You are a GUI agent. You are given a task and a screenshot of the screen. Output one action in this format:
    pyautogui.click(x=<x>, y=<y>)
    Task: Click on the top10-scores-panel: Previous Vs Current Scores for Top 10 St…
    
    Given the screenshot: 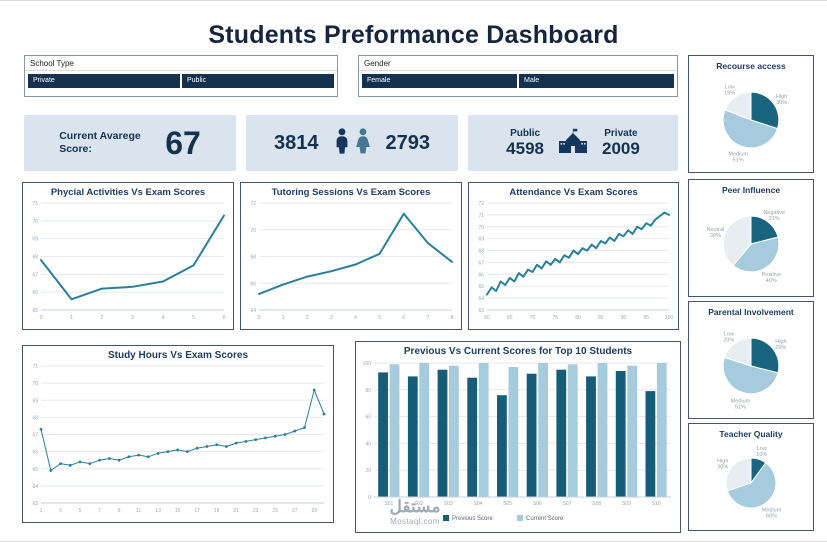 What is the action you would take?
    pyautogui.click(x=518, y=437)
    